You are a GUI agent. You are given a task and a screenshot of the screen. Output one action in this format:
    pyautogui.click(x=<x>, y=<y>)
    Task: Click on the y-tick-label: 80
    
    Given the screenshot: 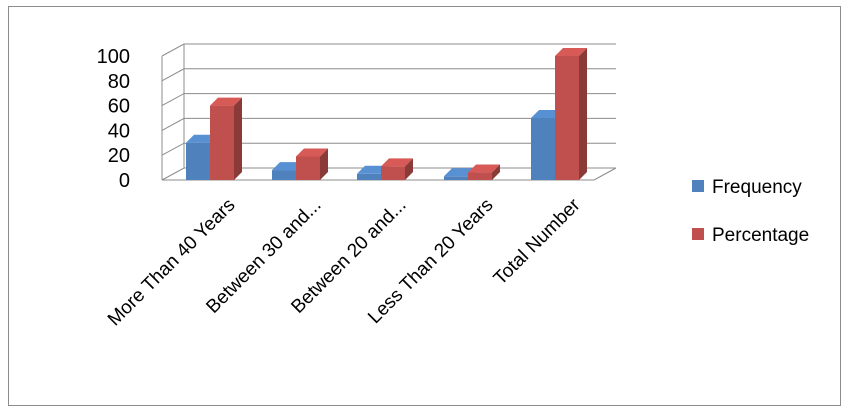 What is the action you would take?
    pyautogui.click(x=119, y=82)
    